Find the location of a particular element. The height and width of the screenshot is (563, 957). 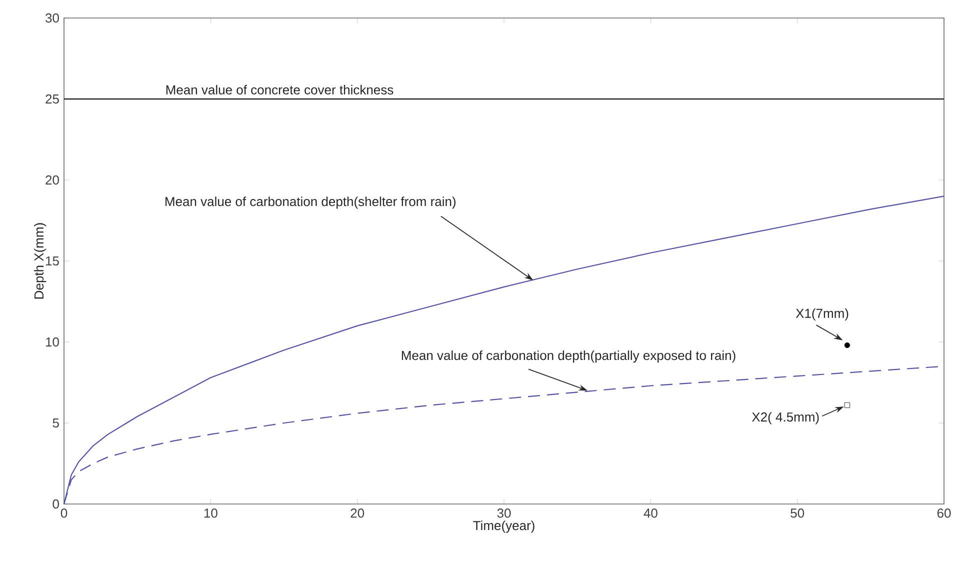

y-tick-label: 15 is located at coordinates (52, 261).